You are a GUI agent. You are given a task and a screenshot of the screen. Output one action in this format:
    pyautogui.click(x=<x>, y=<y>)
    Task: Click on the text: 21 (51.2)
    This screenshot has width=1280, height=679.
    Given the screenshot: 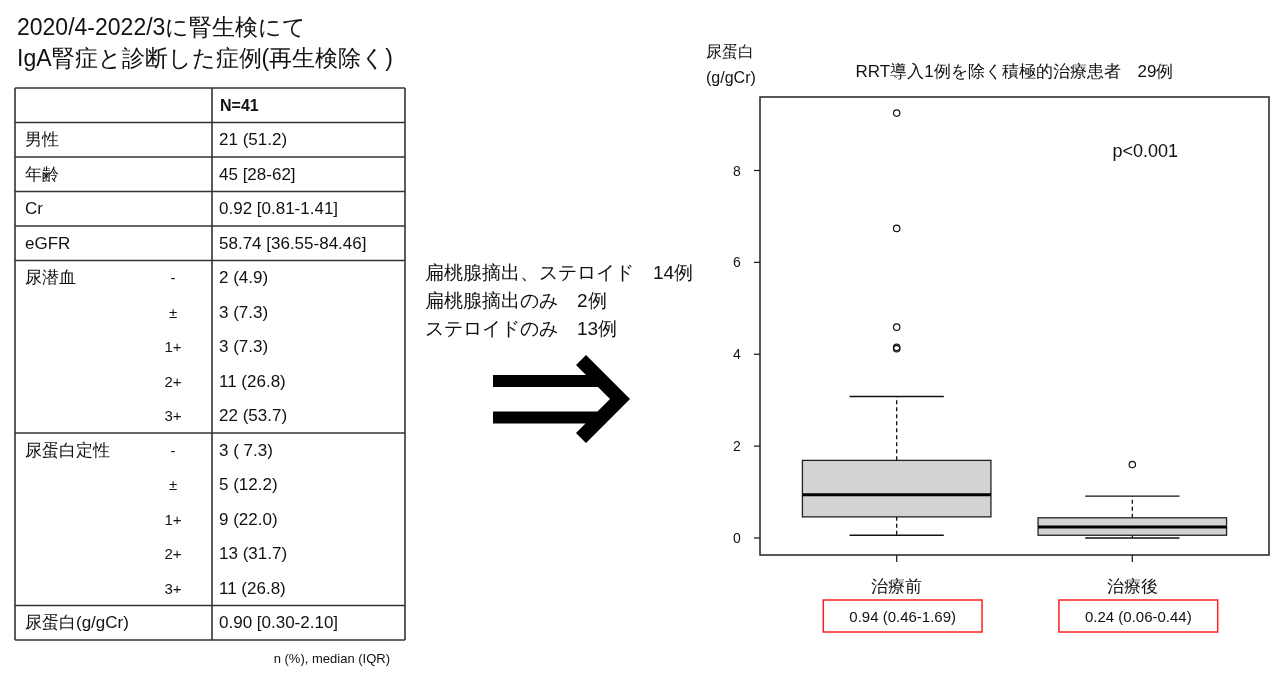 What is the action you would take?
    pyautogui.click(x=253, y=140)
    